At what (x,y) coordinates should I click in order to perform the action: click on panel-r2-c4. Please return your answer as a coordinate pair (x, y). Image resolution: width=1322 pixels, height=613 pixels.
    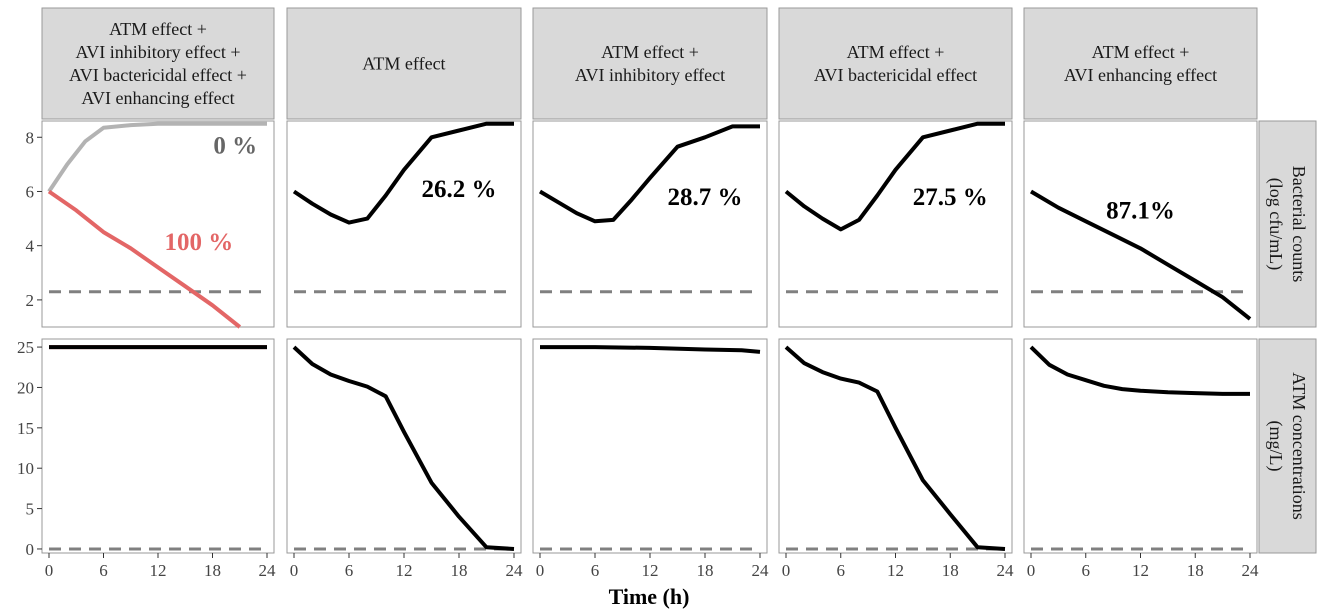
    Looking at the image, I should click on (895, 446).